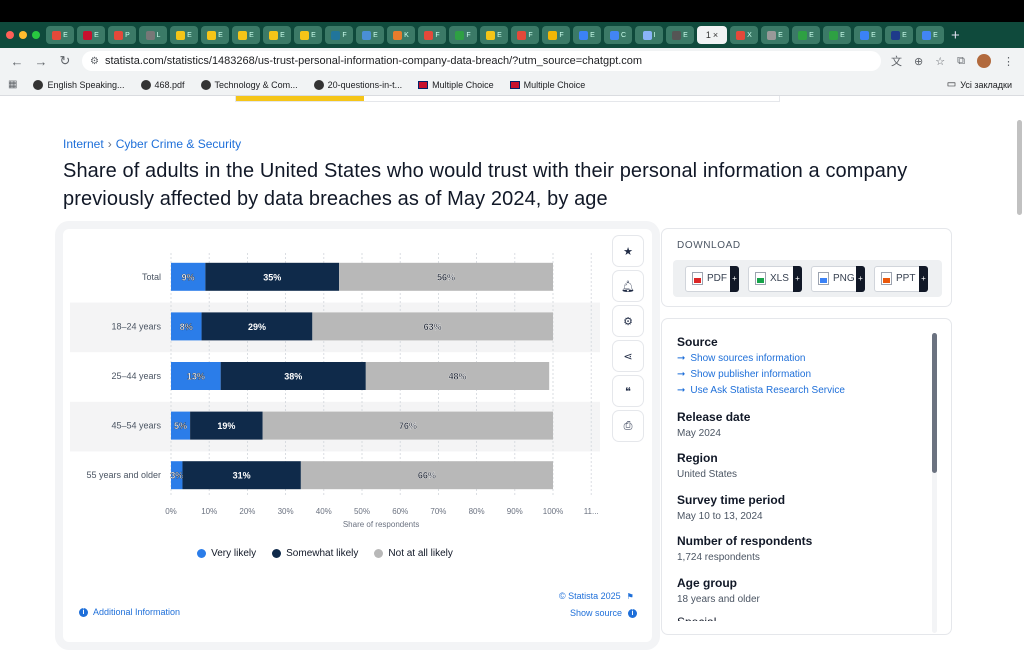  Describe the element at coordinates (604, 613) in the screenshot. I see `show-source-link: Show source i` at that location.